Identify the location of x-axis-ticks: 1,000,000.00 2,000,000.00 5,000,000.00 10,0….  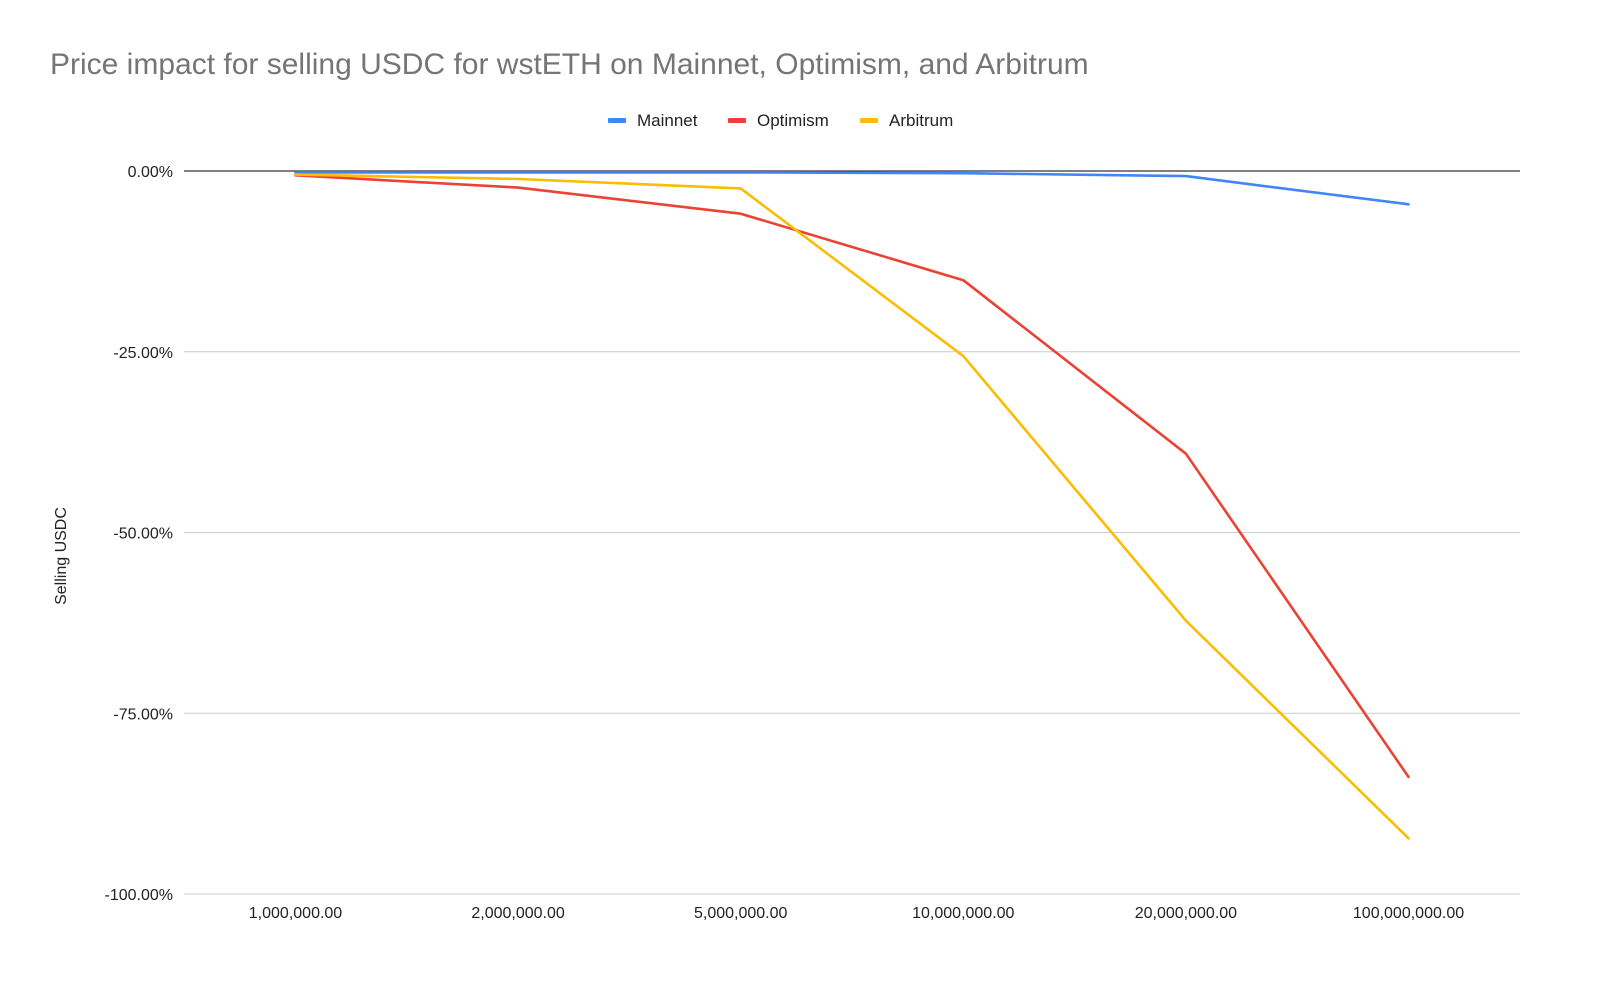
(856, 913).